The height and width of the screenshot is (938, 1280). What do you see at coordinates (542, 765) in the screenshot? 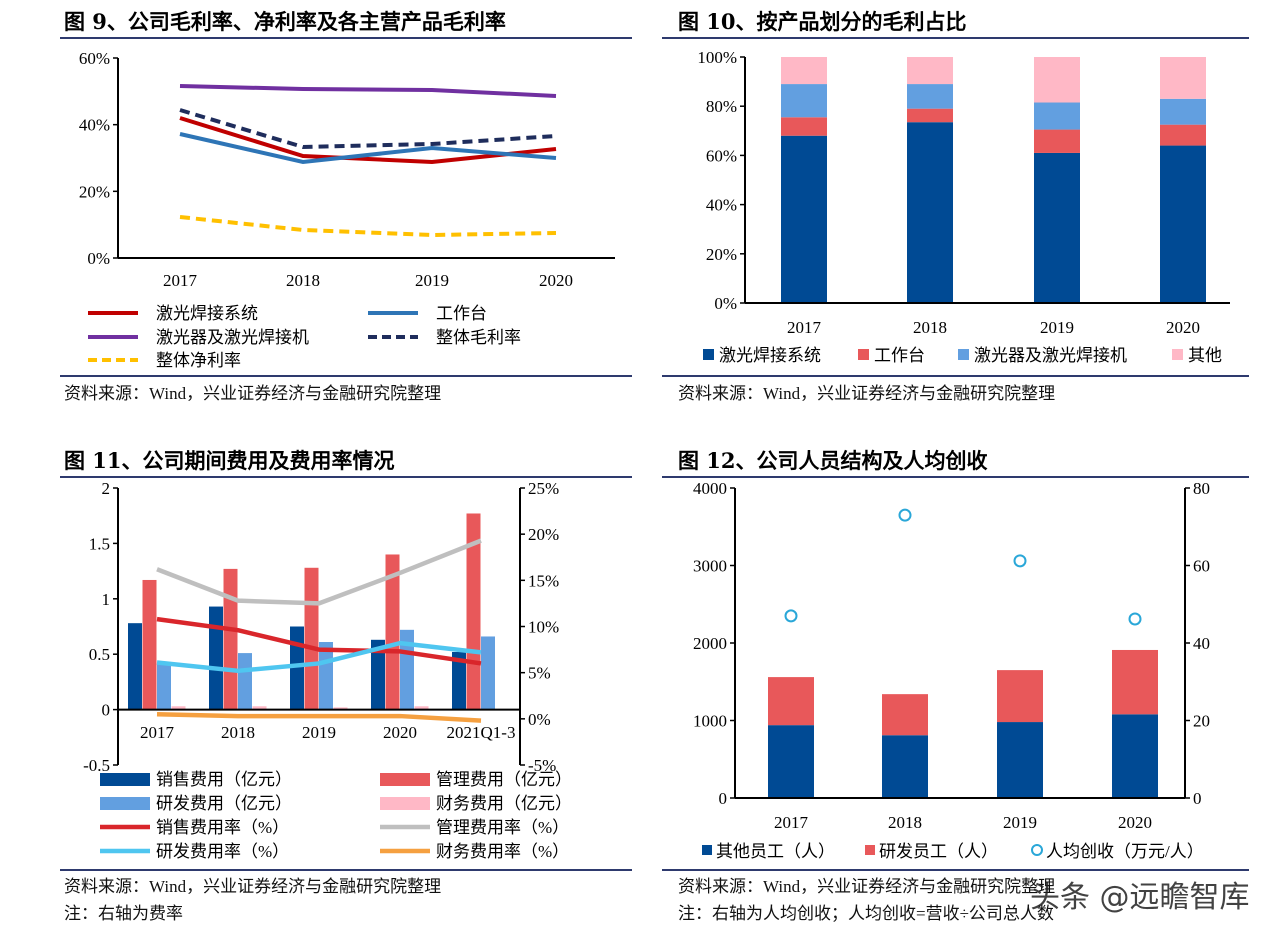
I see `y-tick-label: -5%` at bounding box center [542, 765].